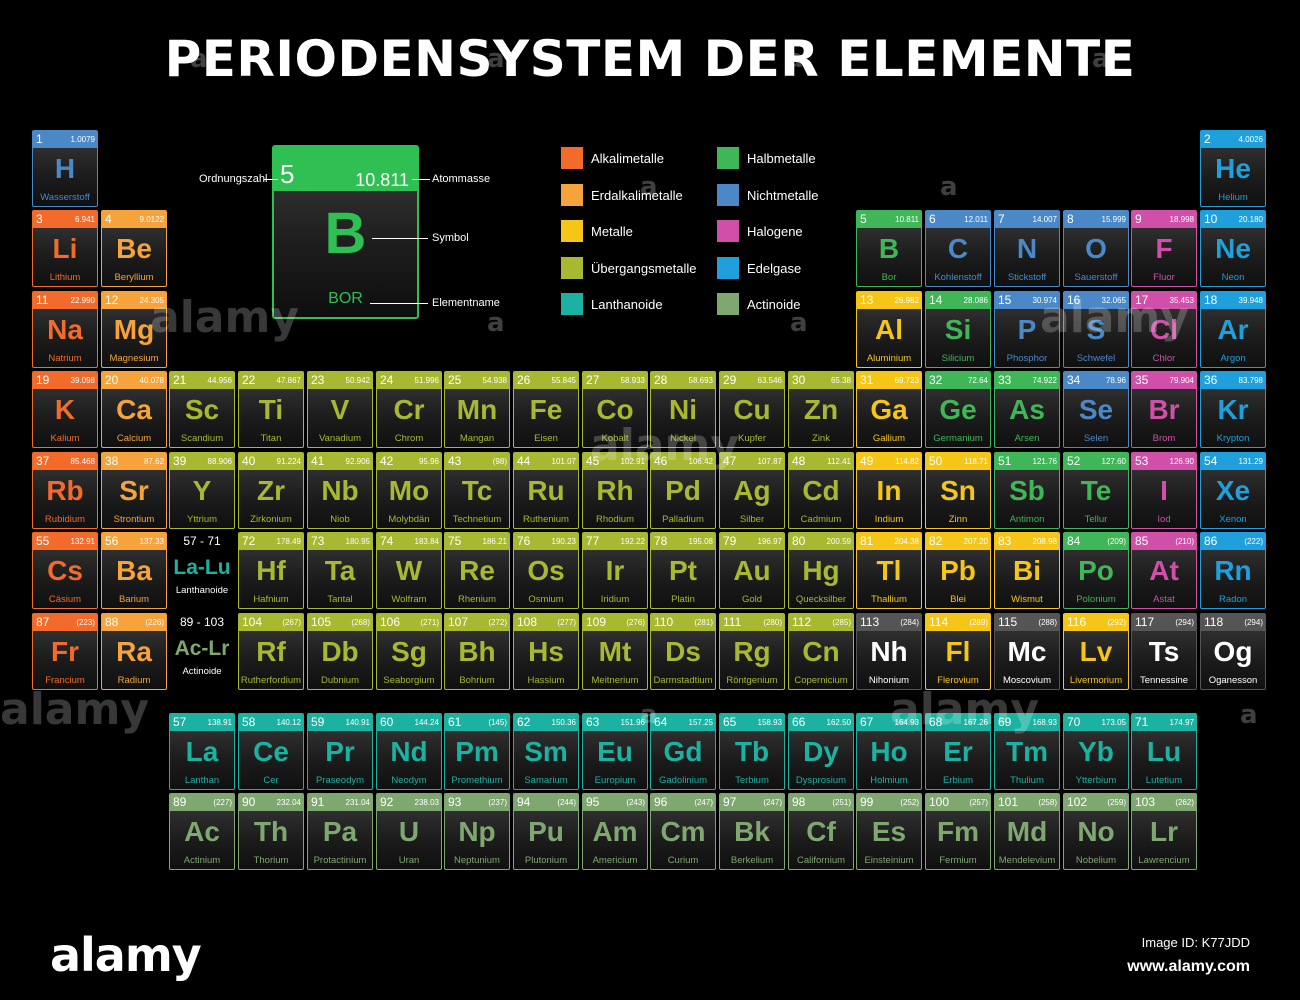 The image size is (1300, 1000). What do you see at coordinates (1233, 409) in the screenshot?
I see `element-cell-kr: 36 83.798 Kr Krypton` at bounding box center [1233, 409].